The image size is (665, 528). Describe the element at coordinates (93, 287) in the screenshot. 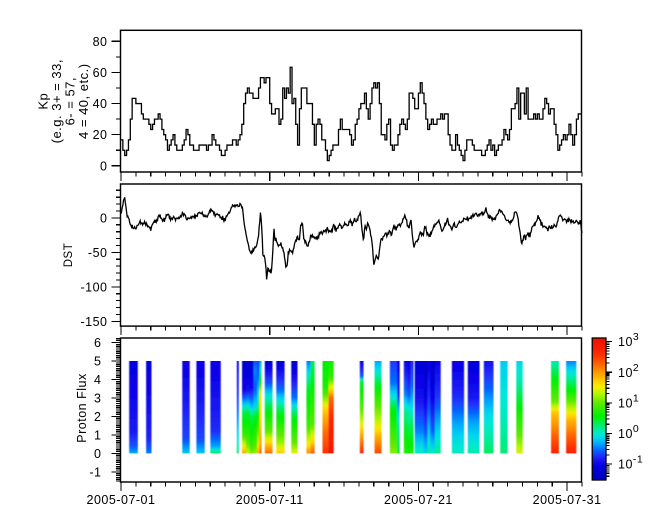

I see `svg-text: -100` at that location.